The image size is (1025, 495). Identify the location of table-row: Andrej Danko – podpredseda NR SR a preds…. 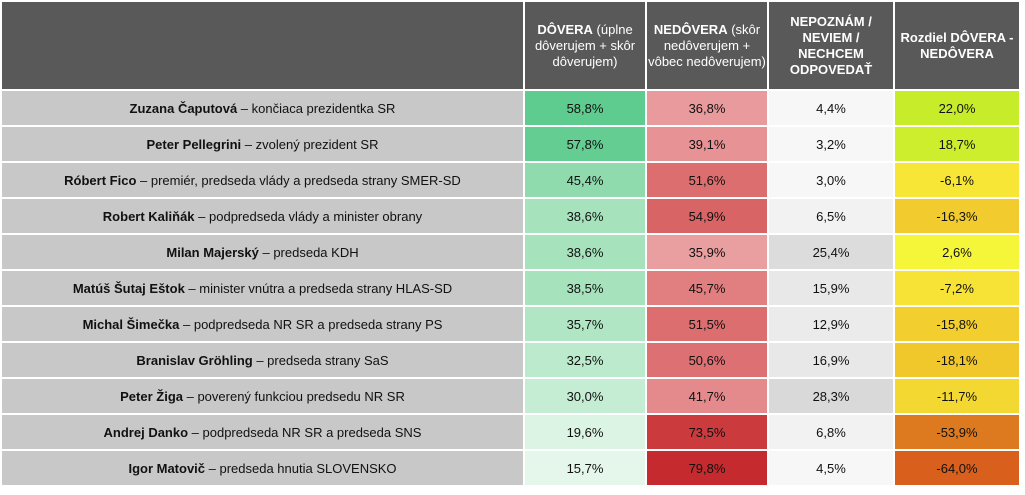
(510, 432).